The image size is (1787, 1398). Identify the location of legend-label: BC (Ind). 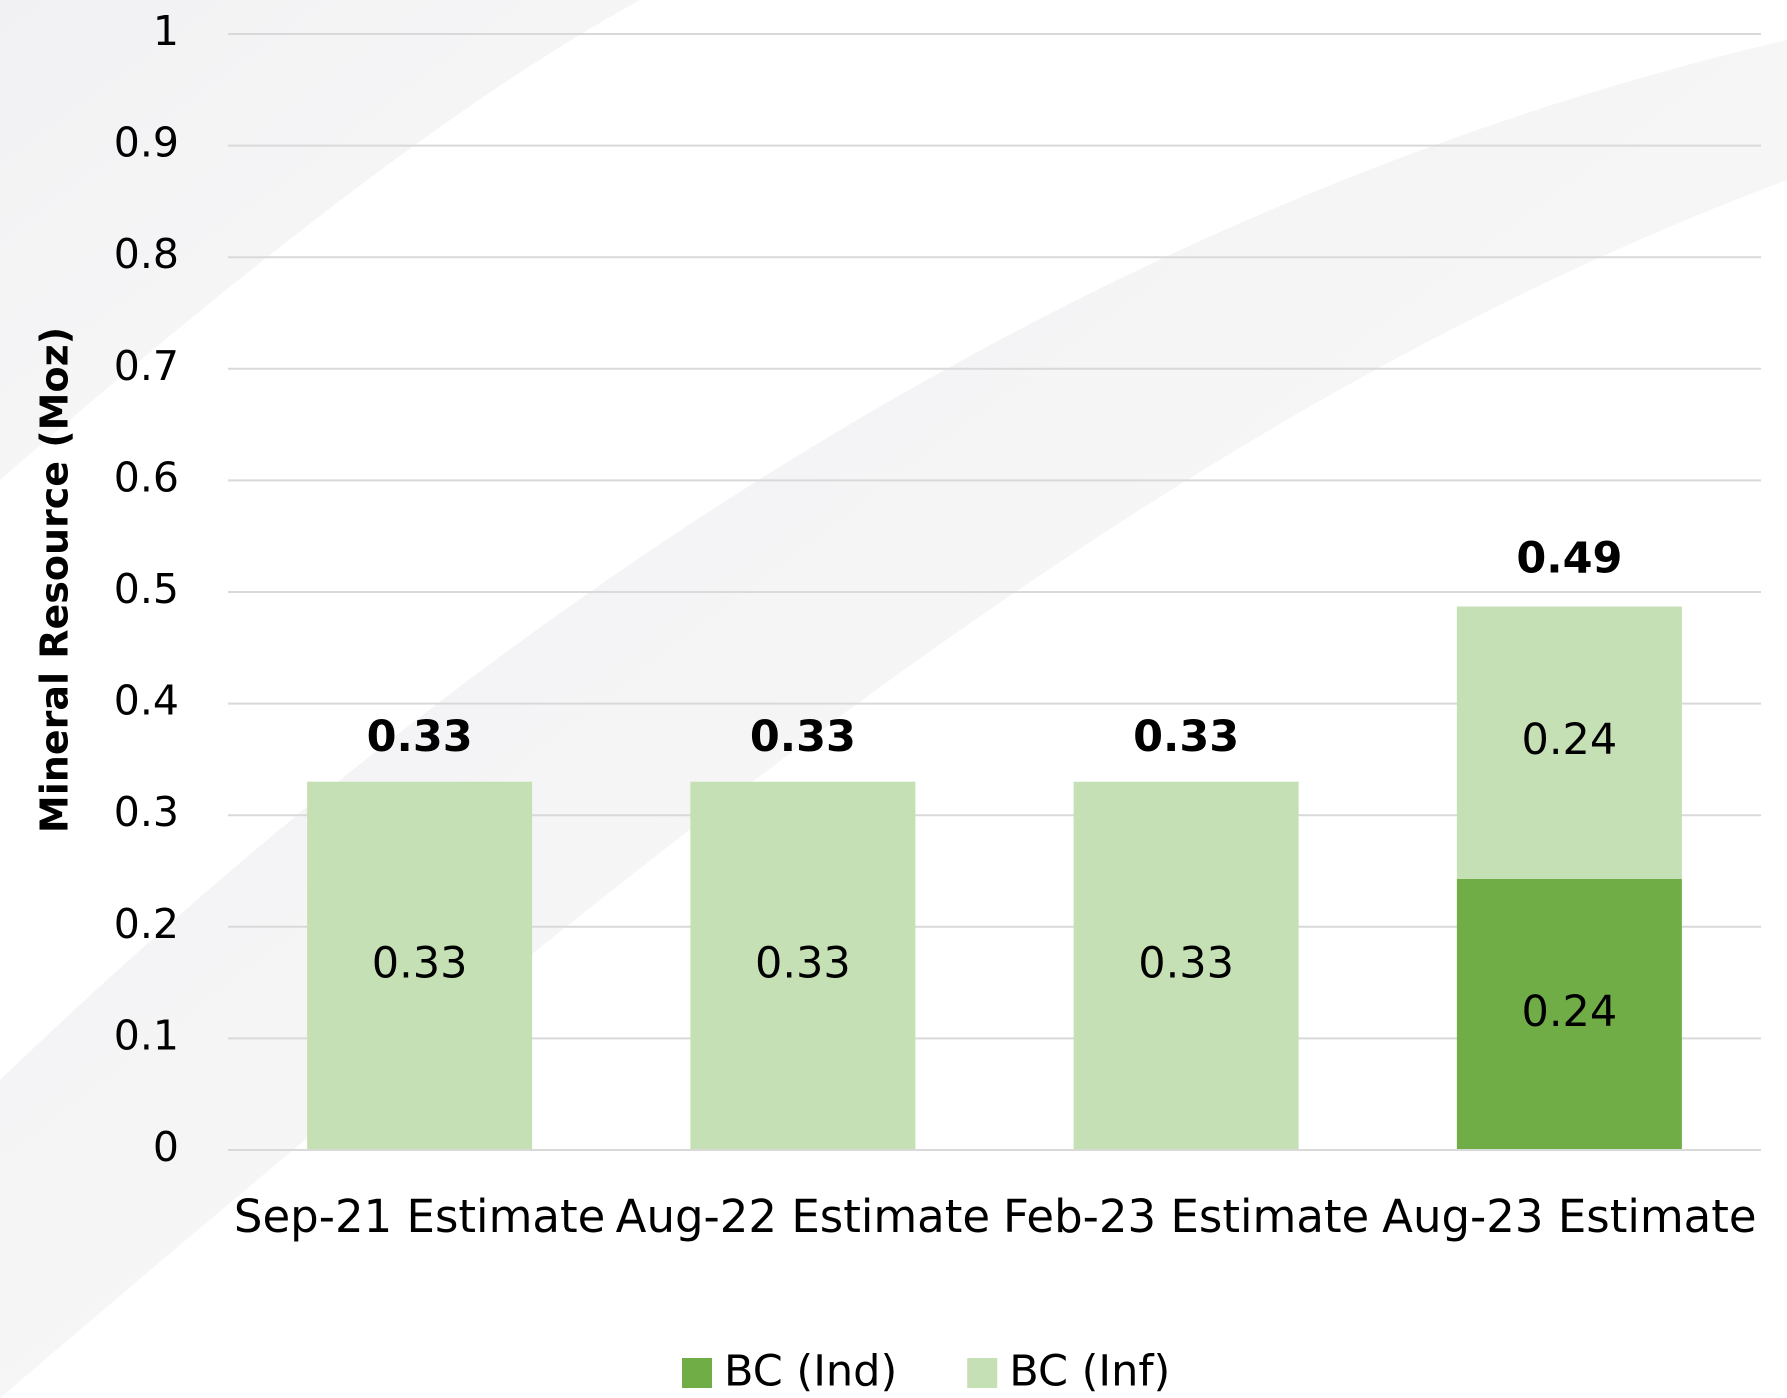
(810, 1372).